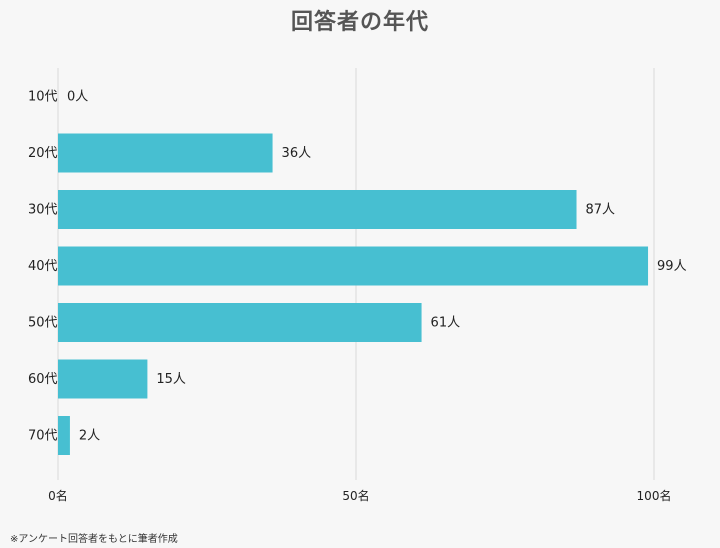  I want to click on chart-title: 回答者の年代, so click(359, 22).